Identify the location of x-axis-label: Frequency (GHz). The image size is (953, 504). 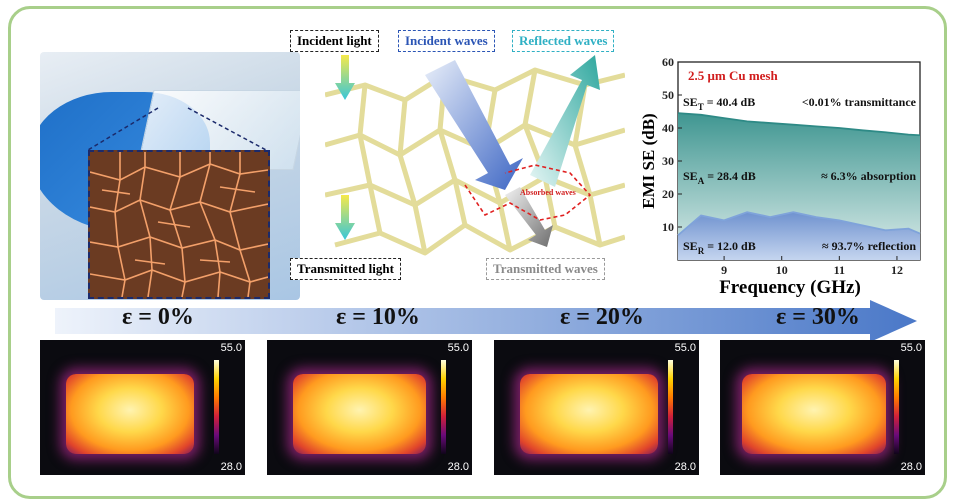
(790, 287).